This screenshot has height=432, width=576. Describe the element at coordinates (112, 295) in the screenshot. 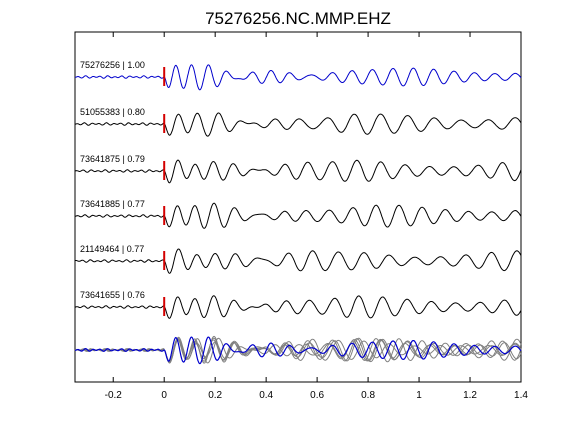

I see `trace-label: 73641655 | 0.76` at that location.